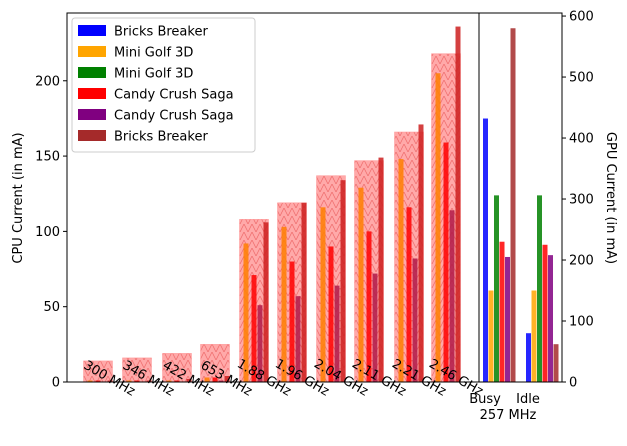  I want to click on legend-box, so click(163, 85).